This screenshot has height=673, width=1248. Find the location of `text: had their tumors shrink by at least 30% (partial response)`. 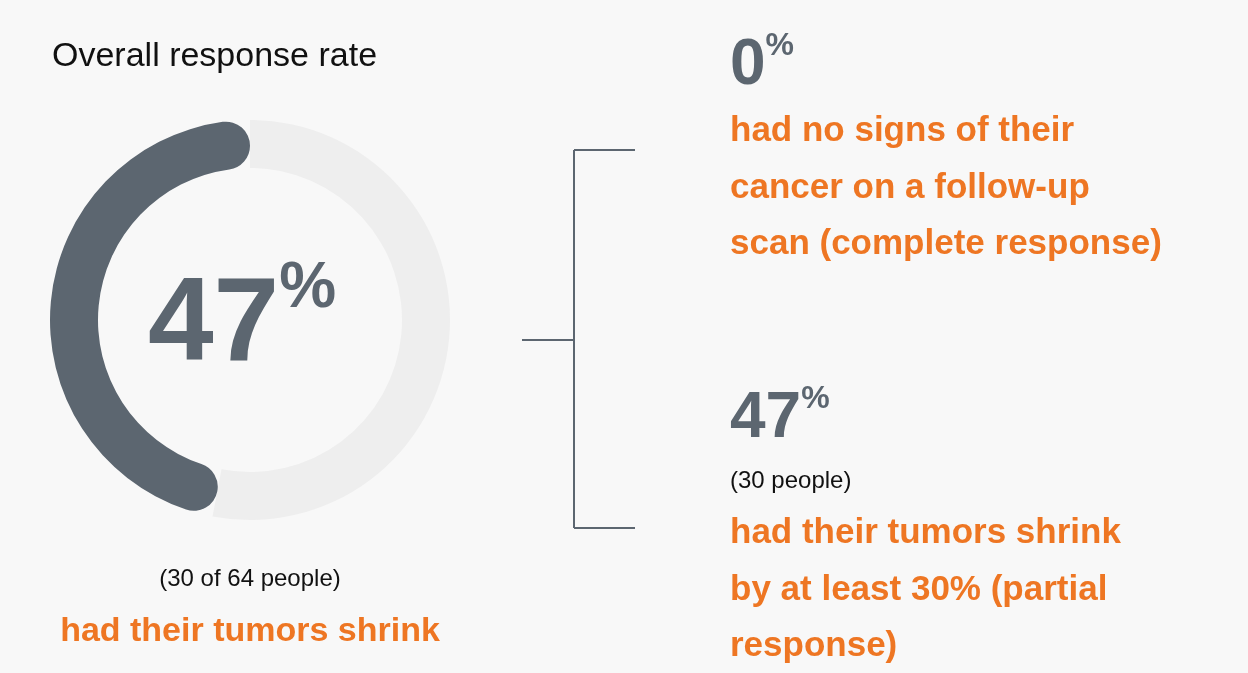

text: had their tumors shrink by at least 30% (partial response) is located at coordinates (926, 587).